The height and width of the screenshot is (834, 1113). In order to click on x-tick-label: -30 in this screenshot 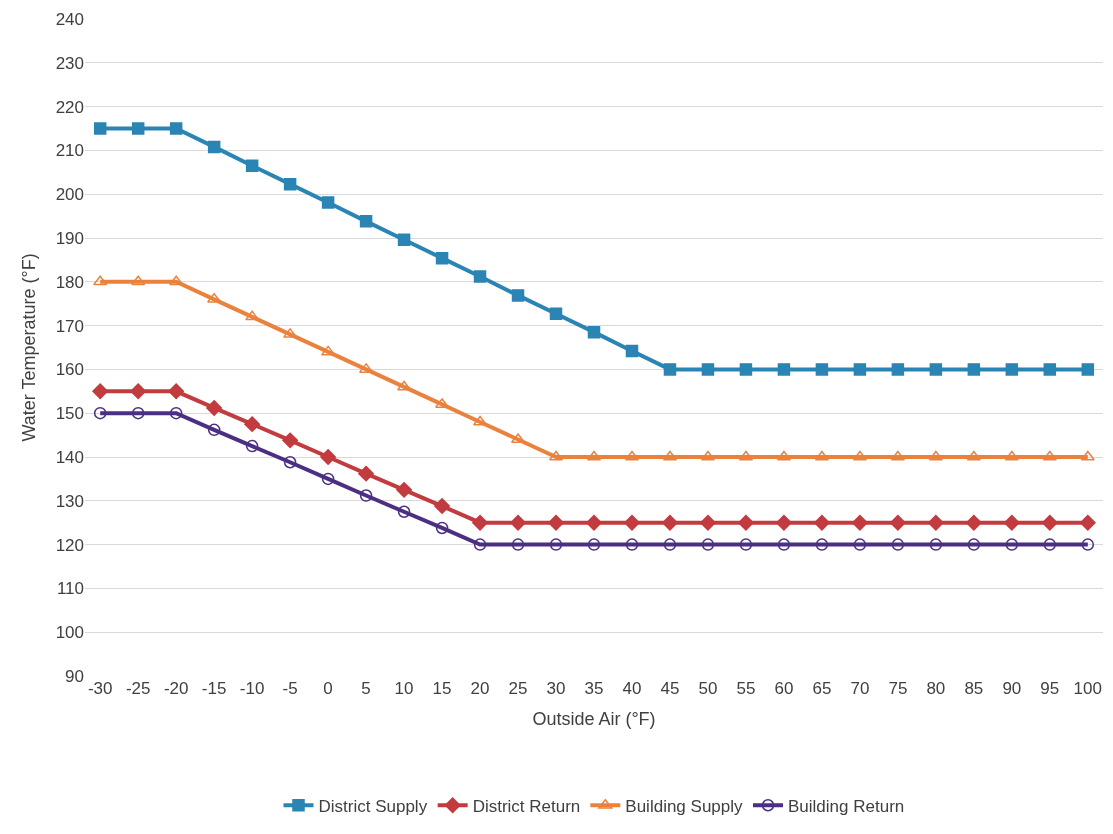, I will do `click(100, 688)`.